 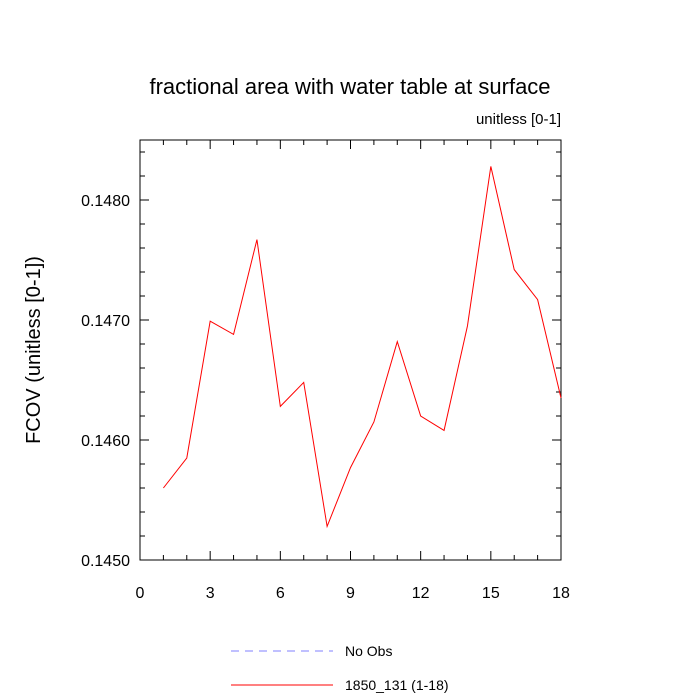 What do you see at coordinates (34, 350) in the screenshot?
I see `y-axis-label: FCOV (unitless [0-1])` at bounding box center [34, 350].